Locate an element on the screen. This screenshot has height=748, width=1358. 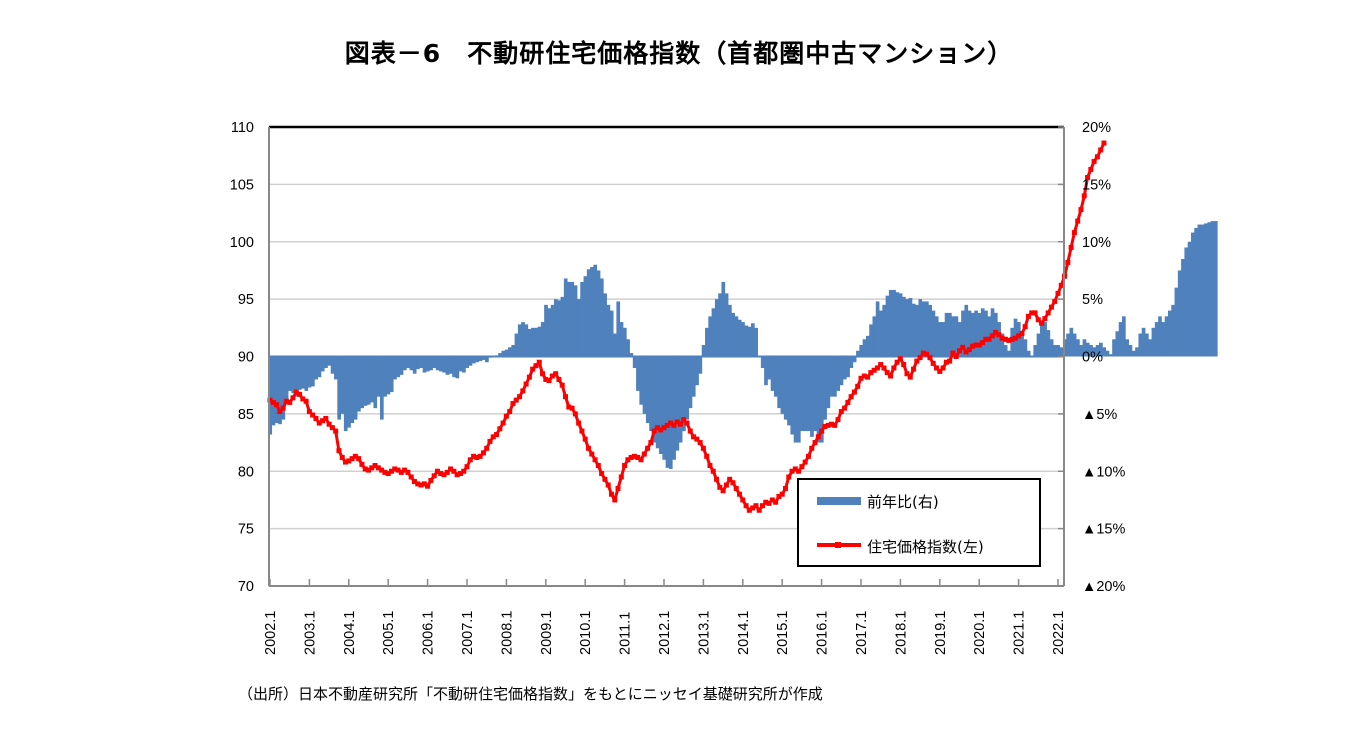
right-tick-label: ▲20% is located at coordinates (1103, 587).